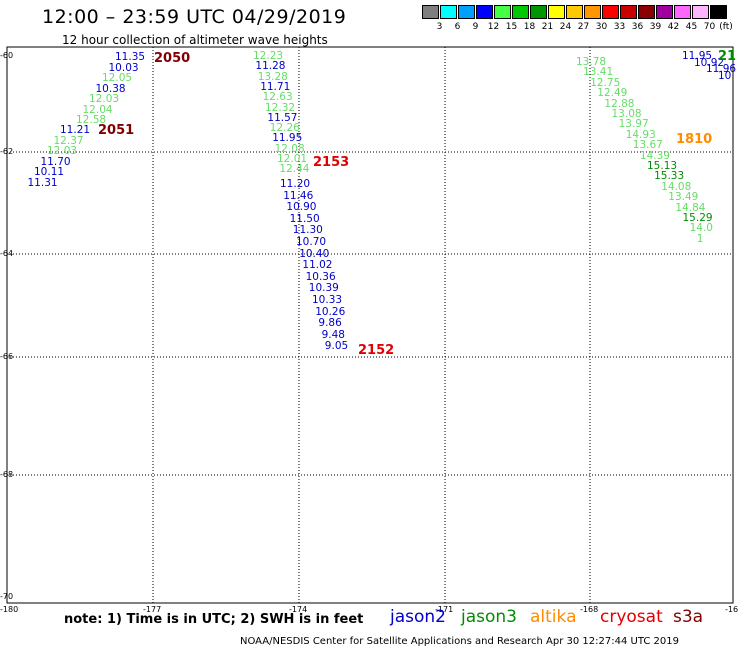 This screenshot has width=740, height=650. I want to click on legend-jason3: jason3, so click(489, 617).